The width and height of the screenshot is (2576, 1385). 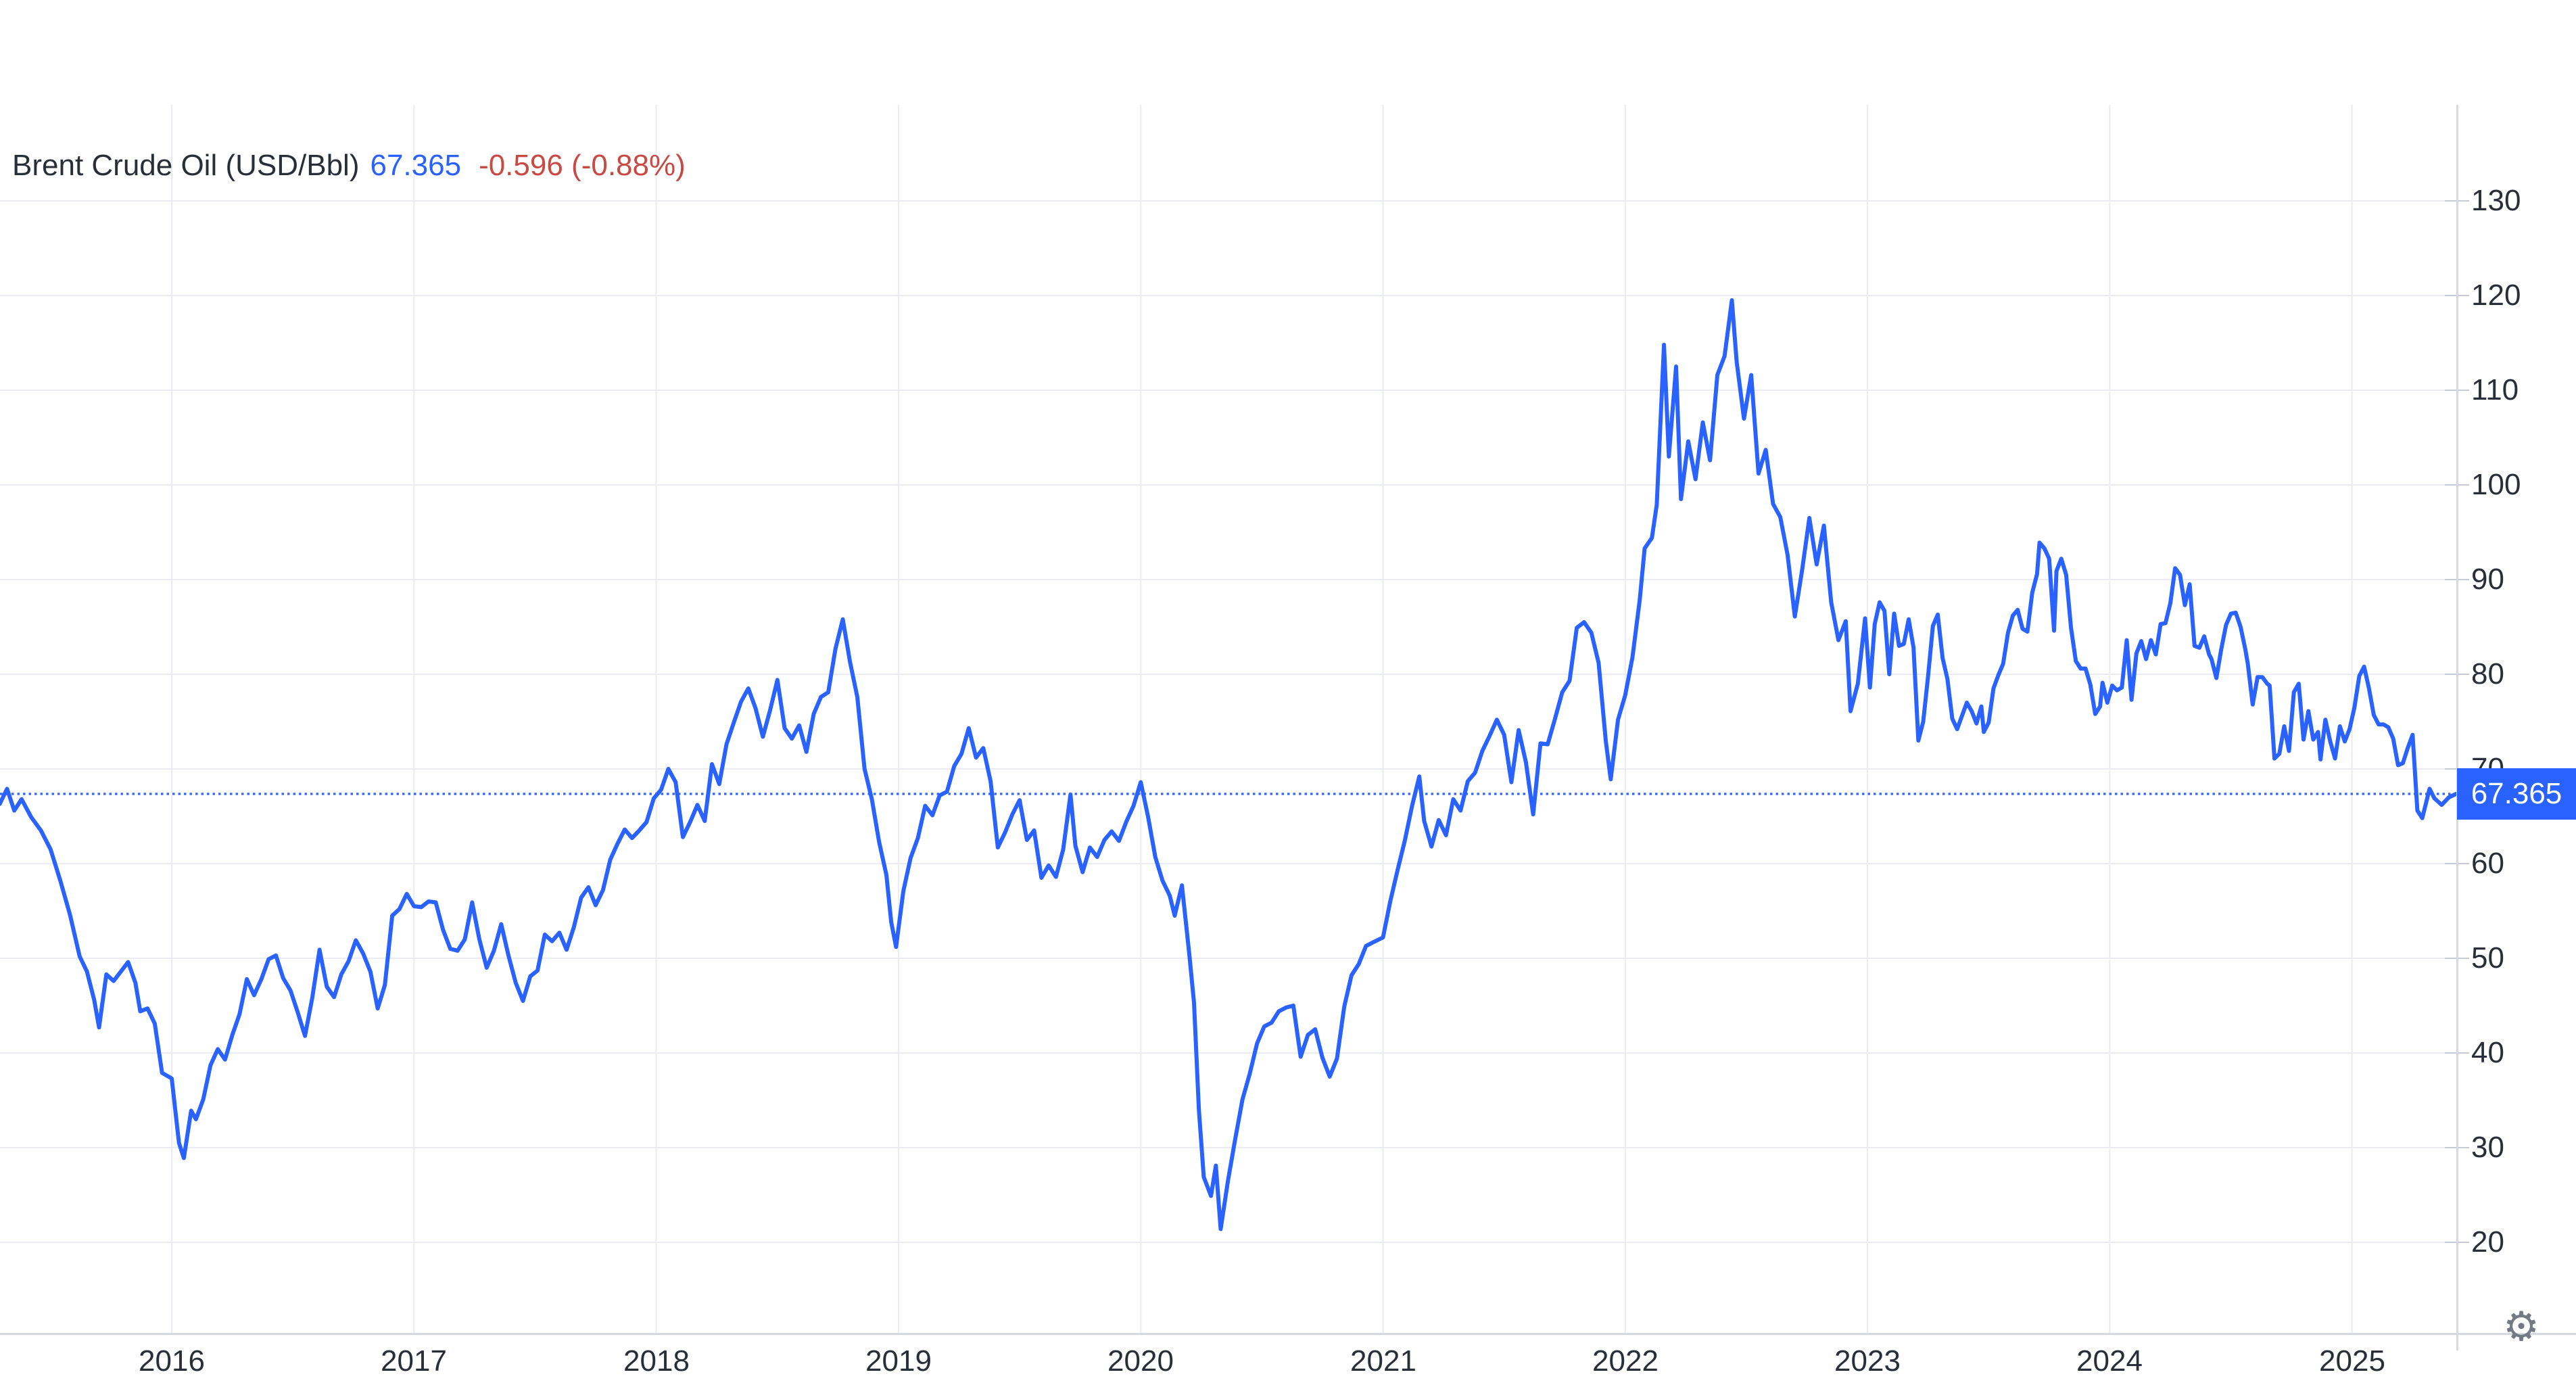 What do you see at coordinates (2496, 484) in the screenshot?
I see `price-tick-label: 100` at bounding box center [2496, 484].